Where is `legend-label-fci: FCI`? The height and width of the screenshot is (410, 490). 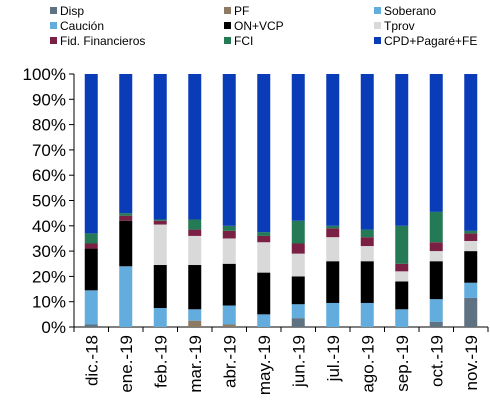
legend-label-fci: FCI is located at coordinates (243, 41).